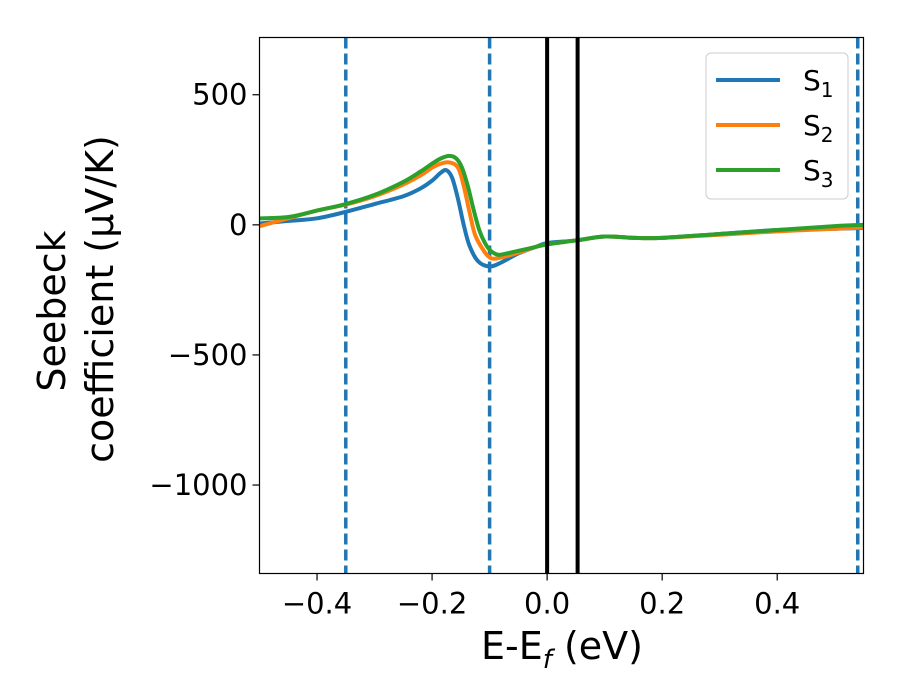 The image size is (900, 700). I want to click on x-tick-label-2: 0.0, so click(547, 604).